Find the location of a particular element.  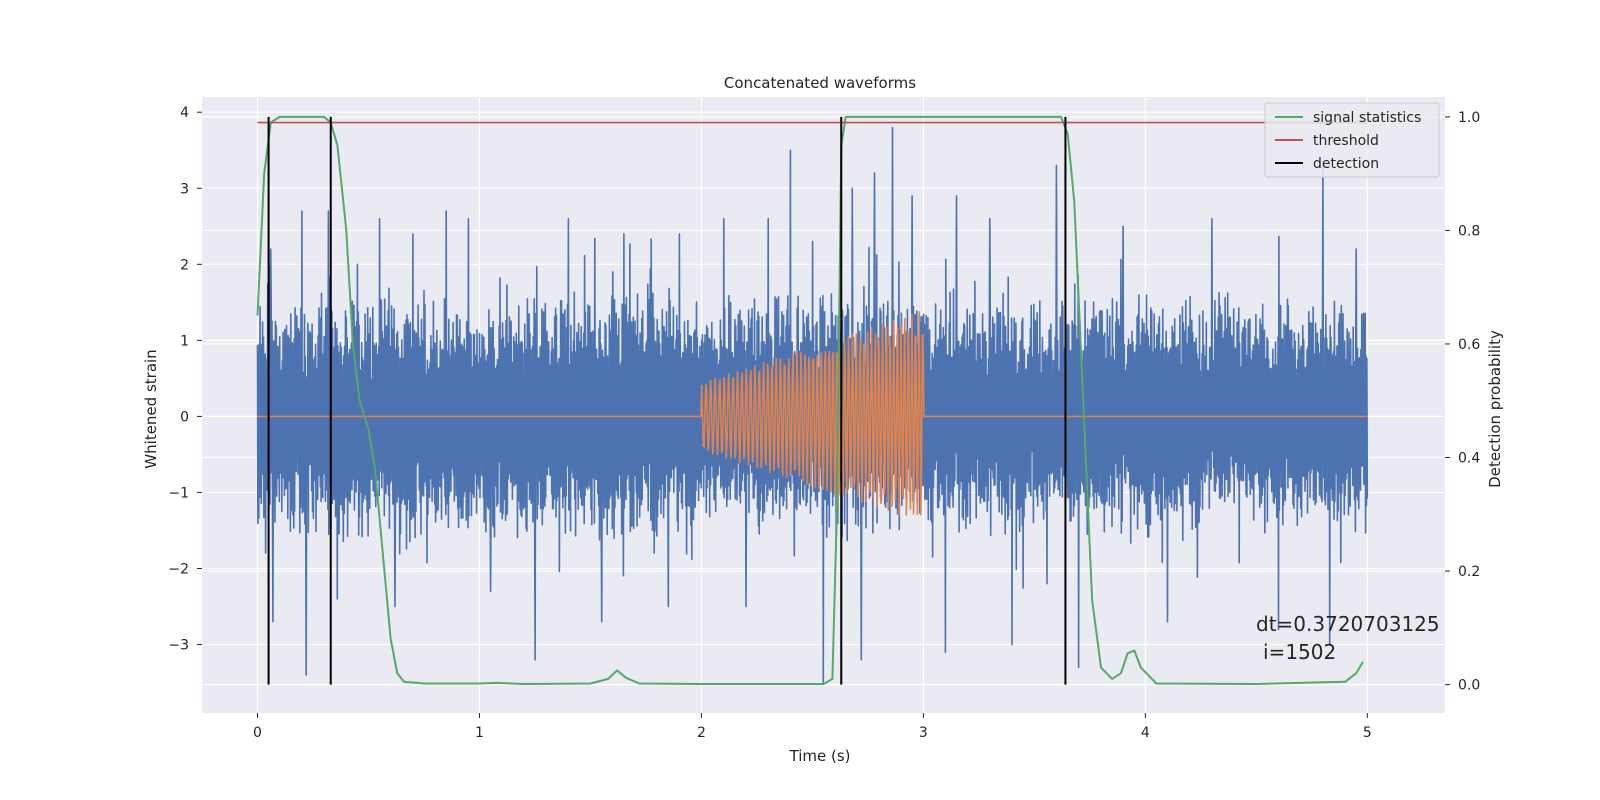

y-tick-label: 3 is located at coordinates (184, 189).